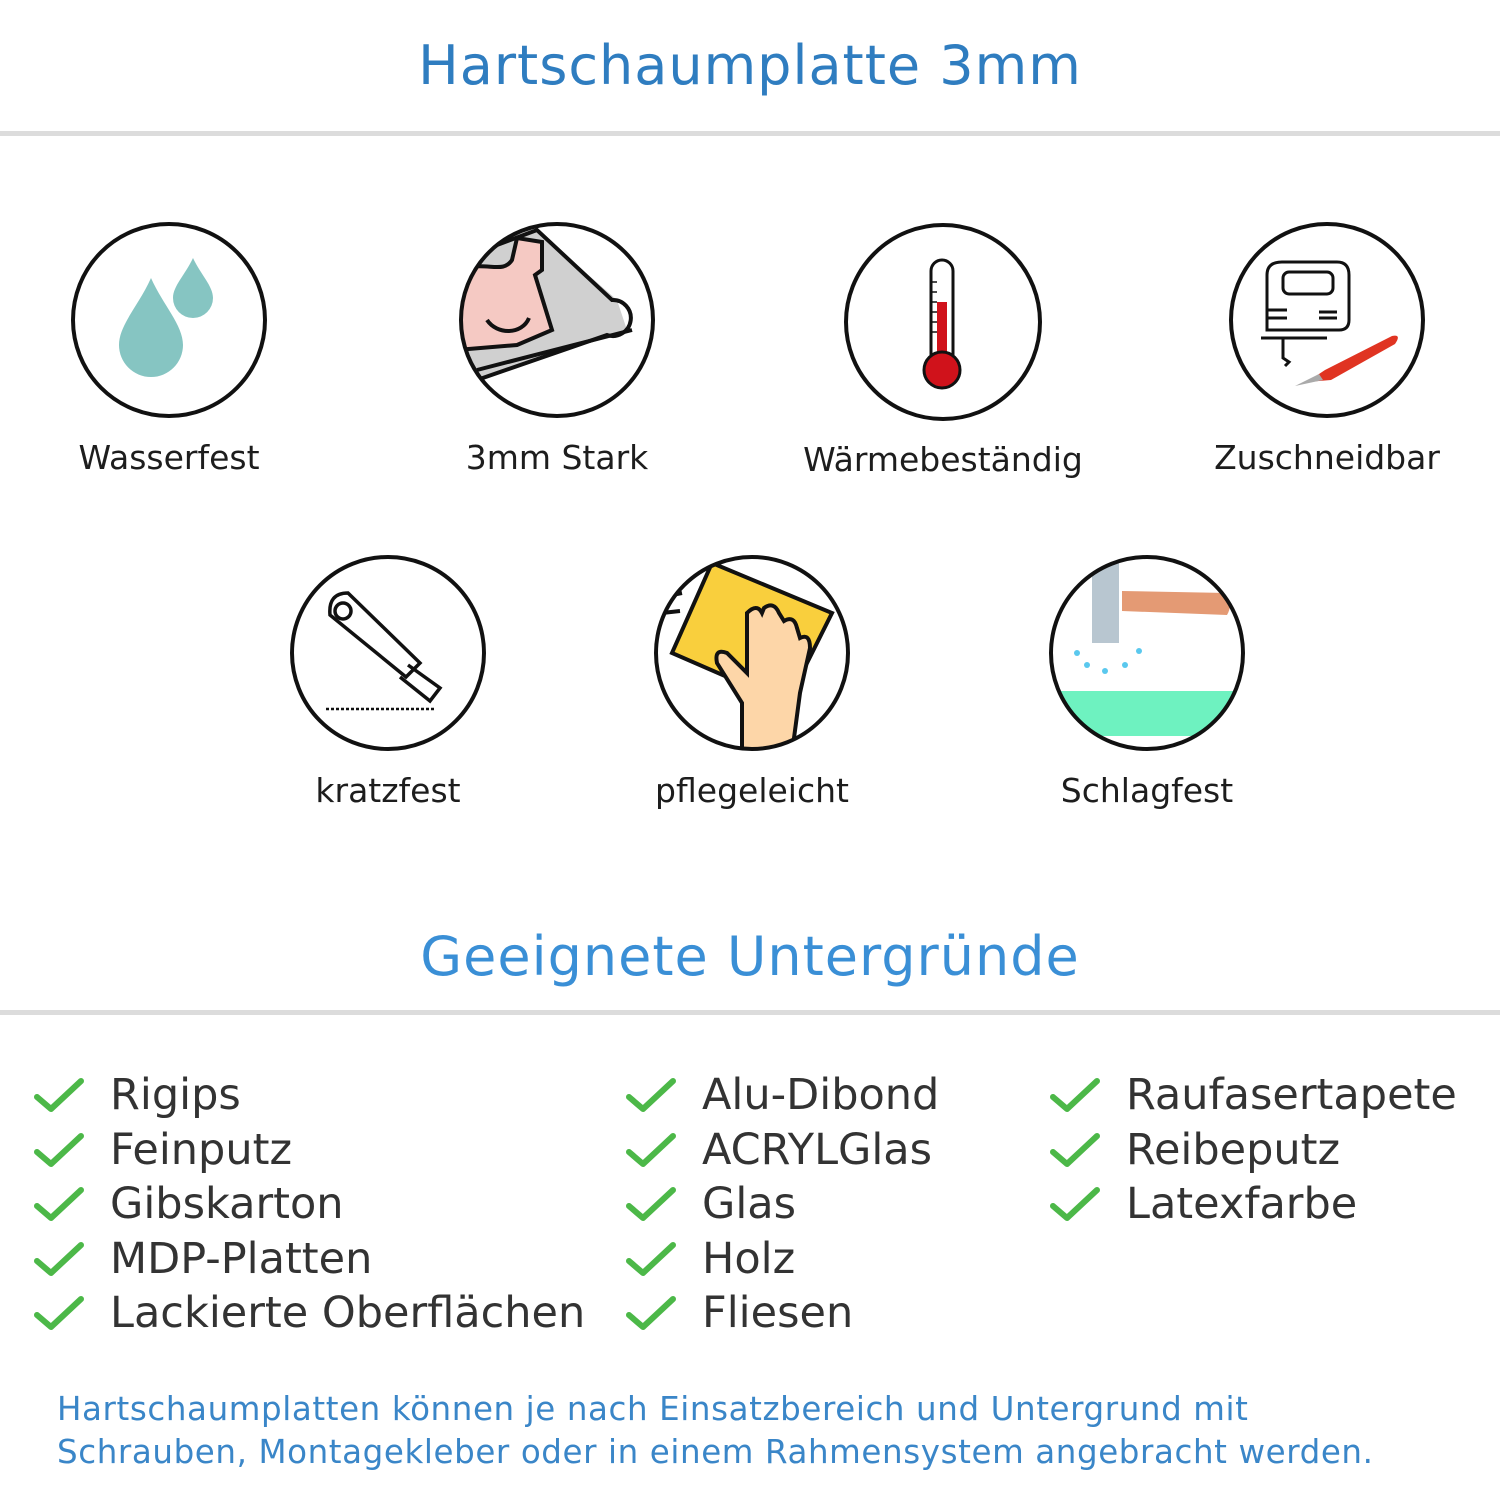 Image resolution: width=1500 pixels, height=1500 pixels. Describe the element at coordinates (169, 457) in the screenshot. I see `feature-label: Wasserfest` at that location.